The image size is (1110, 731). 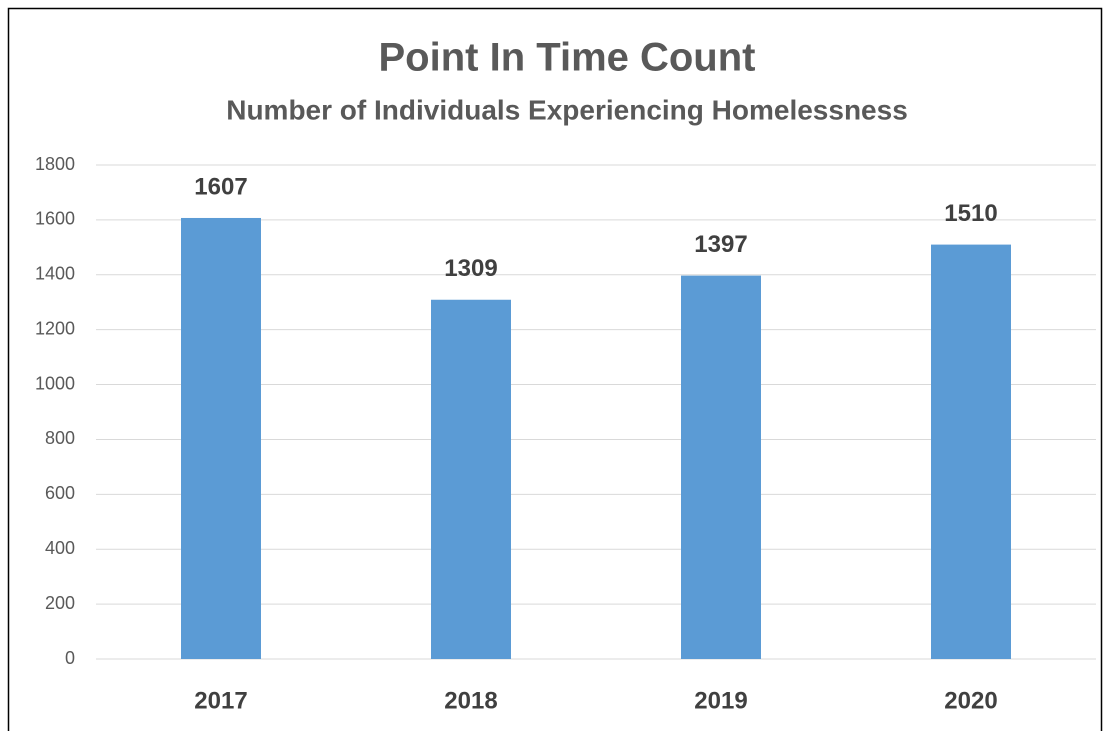 I want to click on y-tick-label: 1600, so click(x=55, y=219).